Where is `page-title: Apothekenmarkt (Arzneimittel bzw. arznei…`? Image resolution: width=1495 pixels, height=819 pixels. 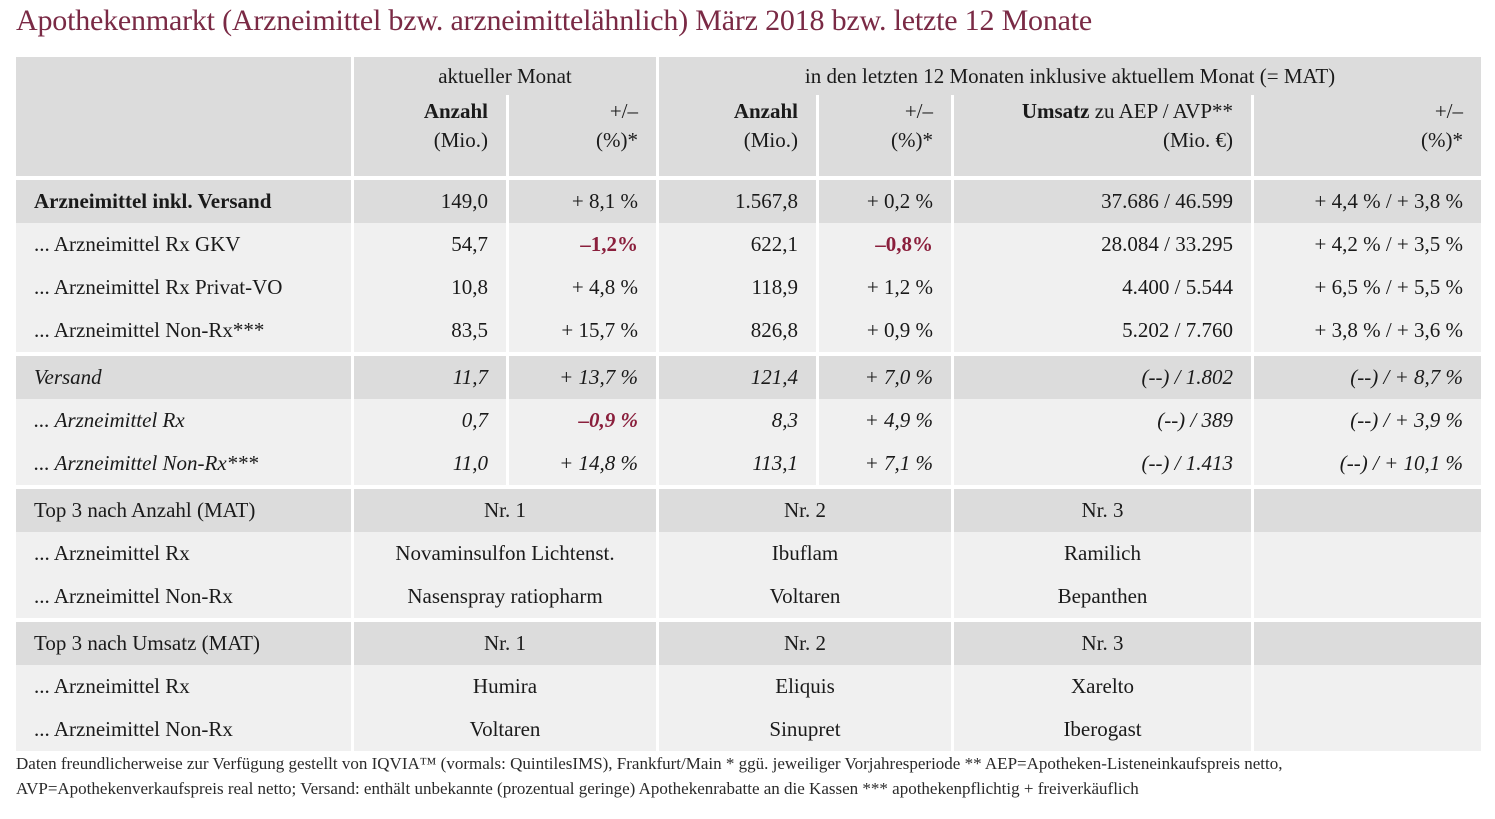
page-title: Apothekenmarkt (Arzneimittel bzw. arznei… is located at coordinates (554, 20).